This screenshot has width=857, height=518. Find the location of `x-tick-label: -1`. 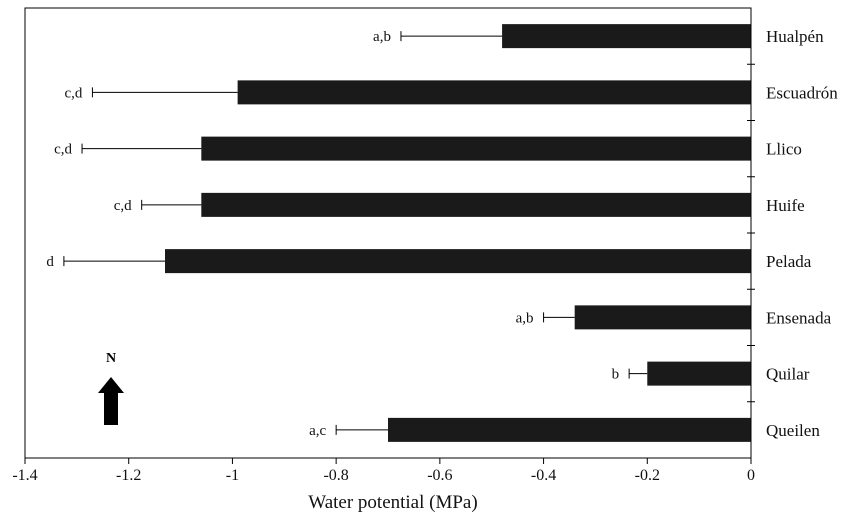

x-tick-label: -1 is located at coordinates (232, 475).